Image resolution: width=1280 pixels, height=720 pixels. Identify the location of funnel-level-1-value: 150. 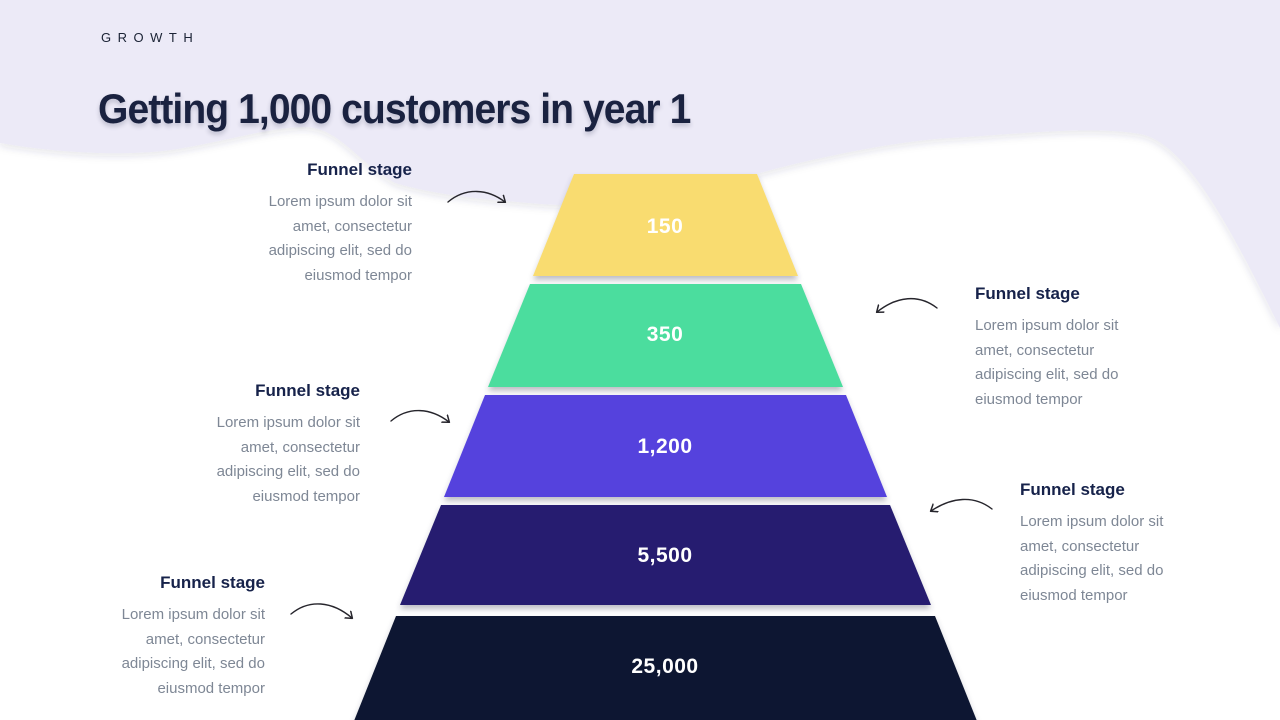
(665, 226).